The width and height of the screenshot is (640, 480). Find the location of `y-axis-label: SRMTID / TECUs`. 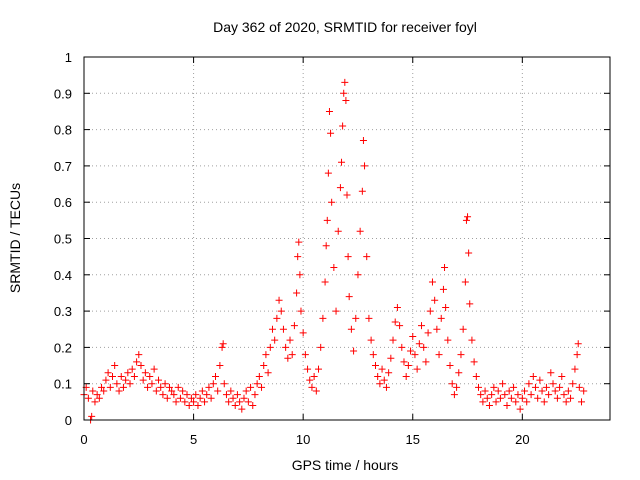

y-axis-label: SRMTID / TECUs is located at coordinates (15, 238).